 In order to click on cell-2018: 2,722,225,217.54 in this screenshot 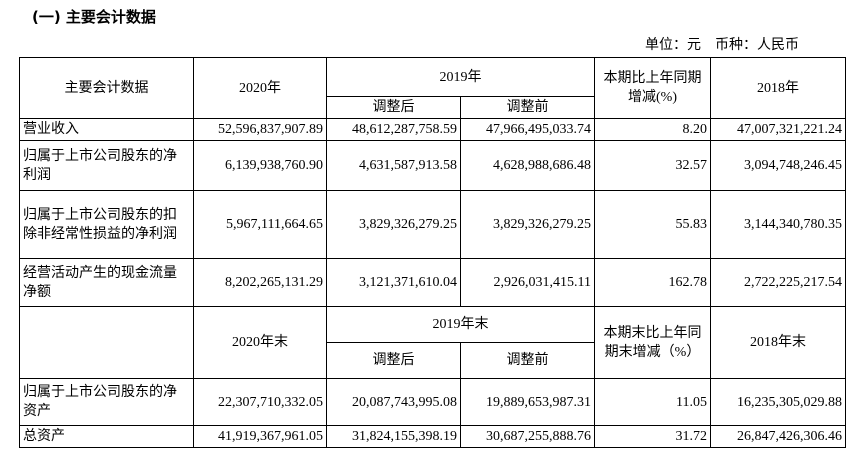, I will do `click(778, 282)`.